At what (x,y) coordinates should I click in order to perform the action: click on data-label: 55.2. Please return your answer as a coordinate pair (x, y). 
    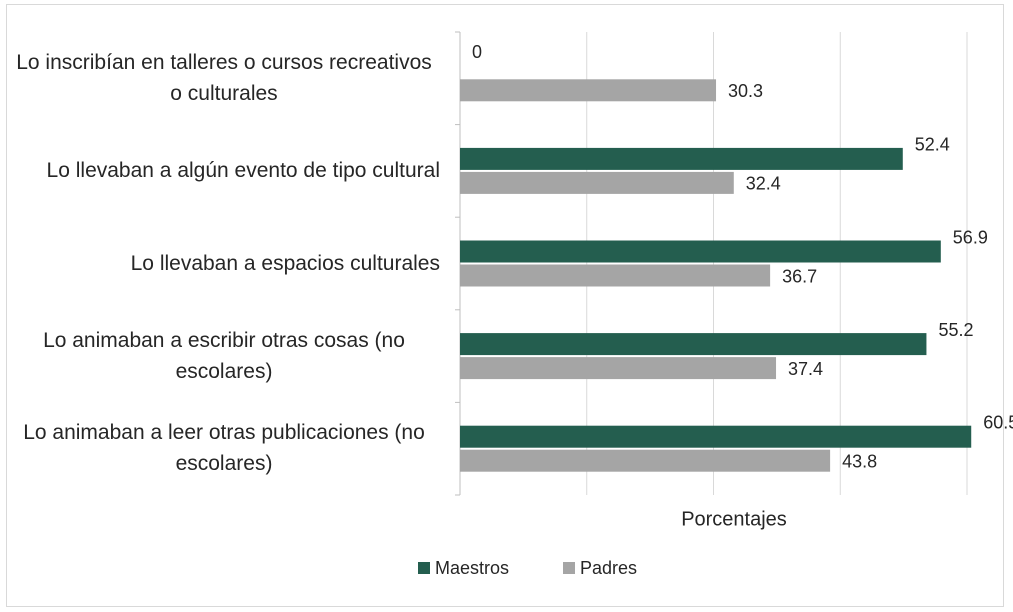
    Looking at the image, I should click on (955, 330).